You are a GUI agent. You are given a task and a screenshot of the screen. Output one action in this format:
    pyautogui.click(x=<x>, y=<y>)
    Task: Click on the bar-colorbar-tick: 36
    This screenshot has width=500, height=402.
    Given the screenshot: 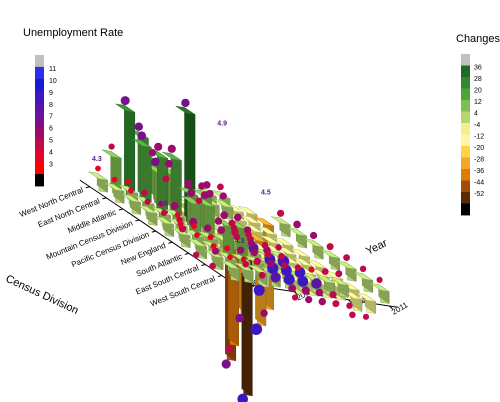 What is the action you would take?
    pyautogui.click(x=478, y=68)
    